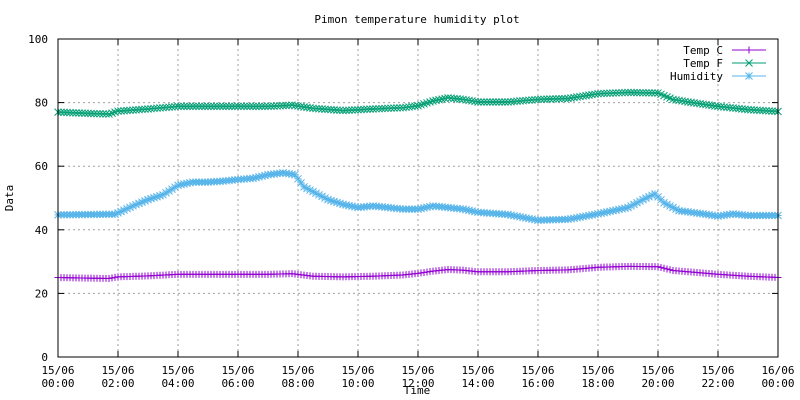 This screenshot has width=800, height=400. Describe the element at coordinates (44, 357) in the screenshot. I see `y-tick-label: 0` at that location.